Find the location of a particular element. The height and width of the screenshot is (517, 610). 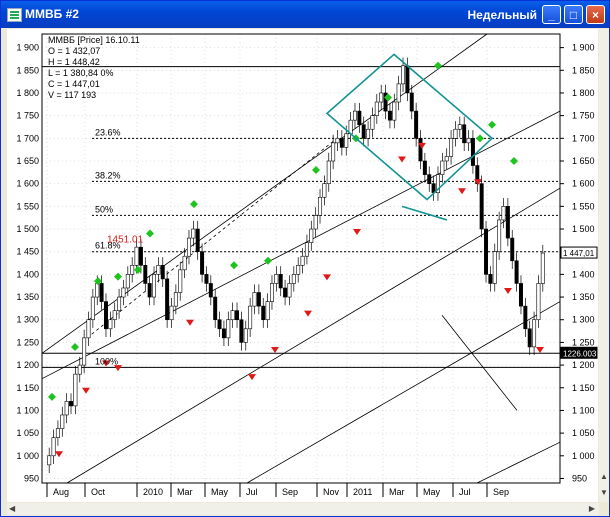

fib-level-label: 38.2% is located at coordinates (108, 175).